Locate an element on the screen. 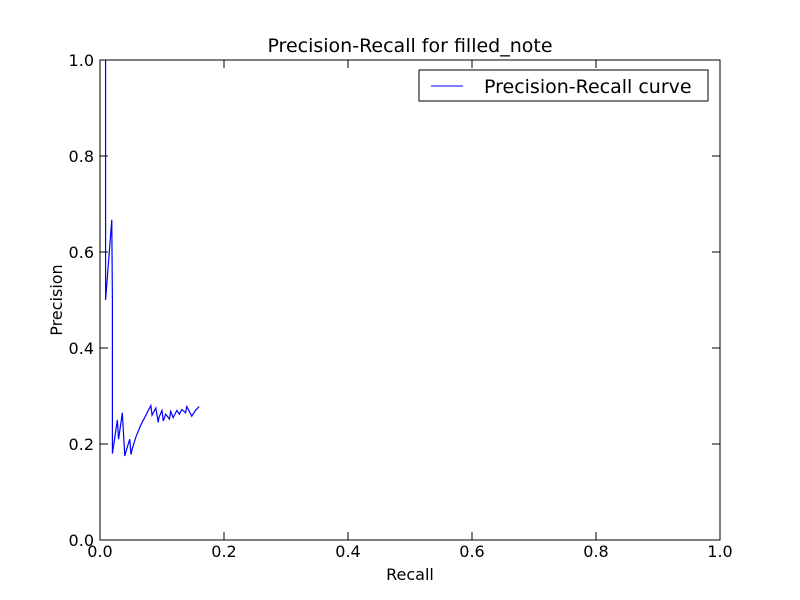  legend: Precision-Recall curve is located at coordinates (563, 85).